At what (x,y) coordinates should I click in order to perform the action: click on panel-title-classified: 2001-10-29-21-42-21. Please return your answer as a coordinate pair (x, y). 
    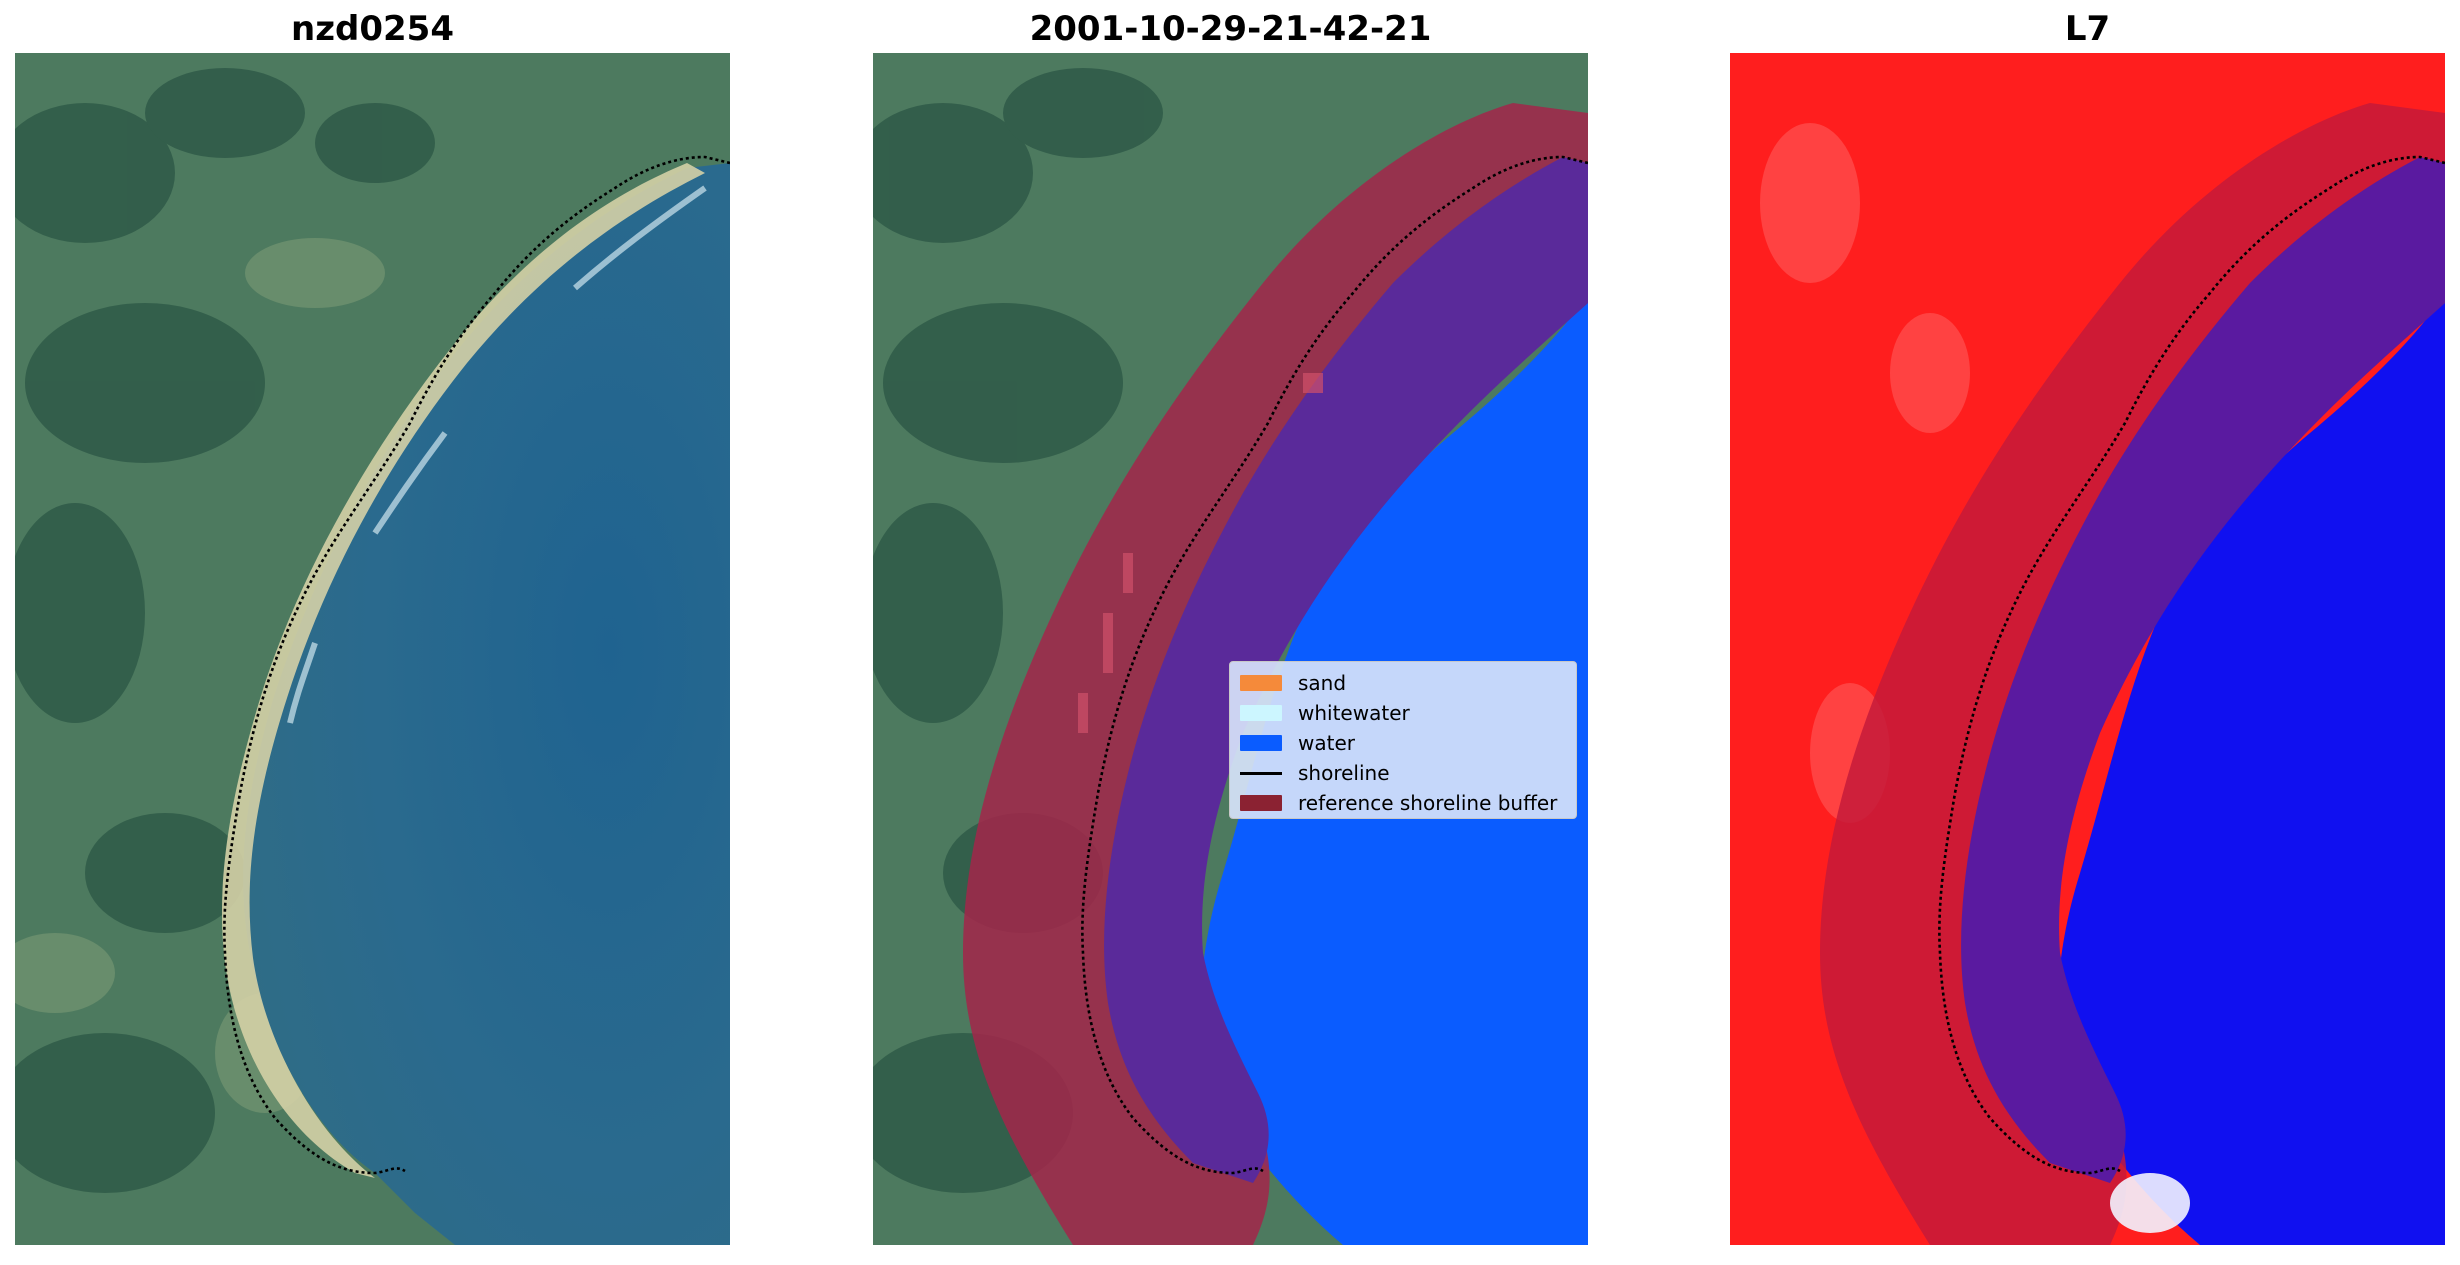
    Looking at the image, I should click on (1230, 29).